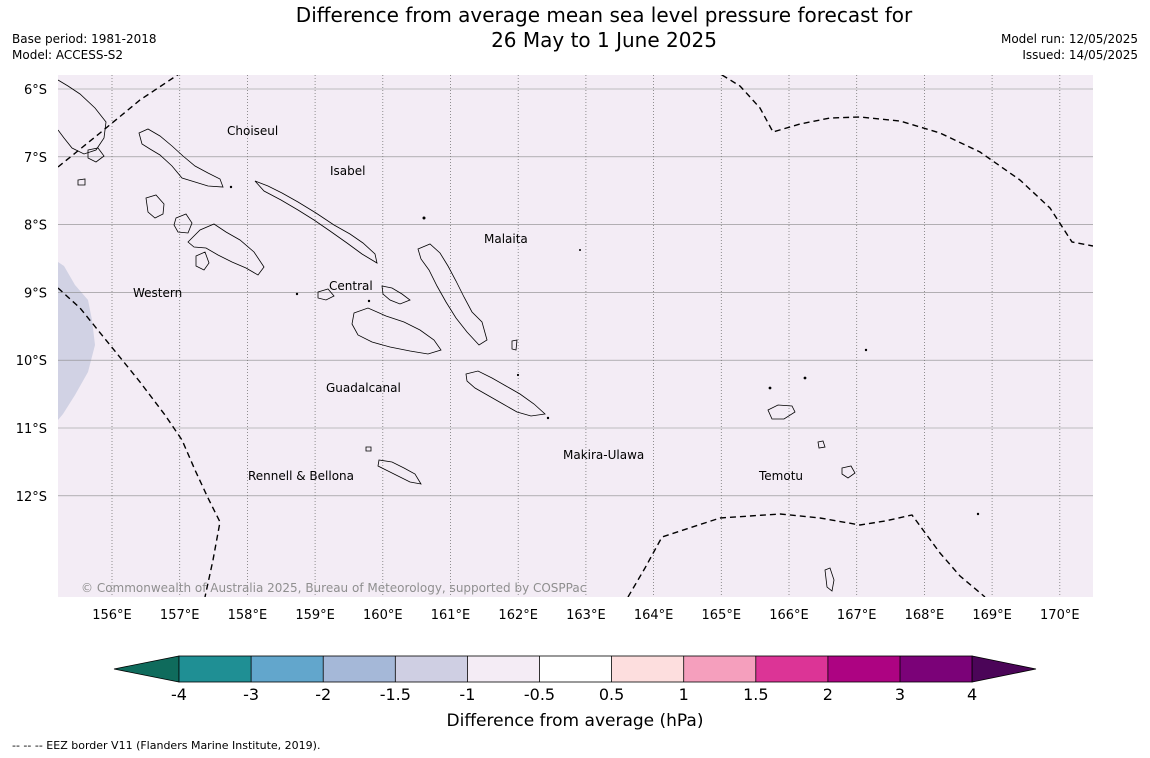 The image size is (1150, 758). I want to click on lon-tick-label: 160°E, so click(383, 615).